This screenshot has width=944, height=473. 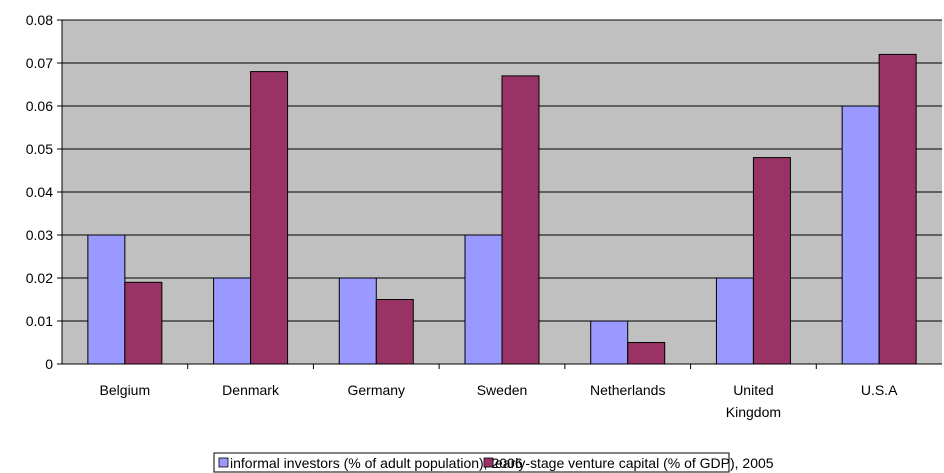 I want to click on bar-informal-investors-denmark, so click(x=232, y=321).